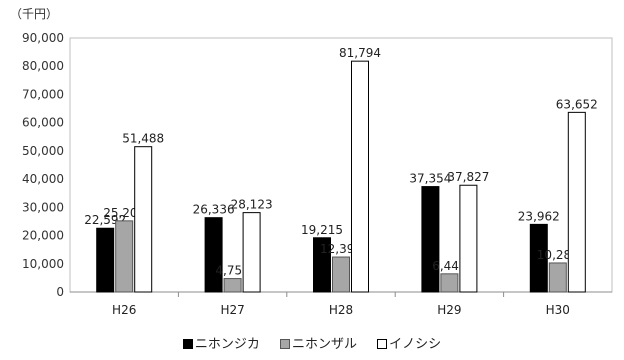 Image resolution: width=624 pixels, height=360 pixels. I want to click on data-label: 81,794, so click(360, 53).